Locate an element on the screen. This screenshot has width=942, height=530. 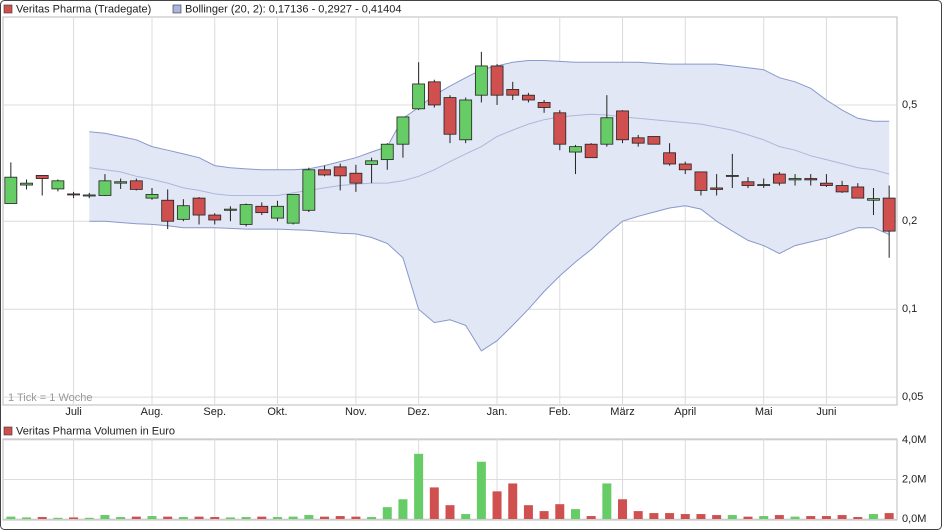
x-tick-label: Okt. is located at coordinates (277, 412).